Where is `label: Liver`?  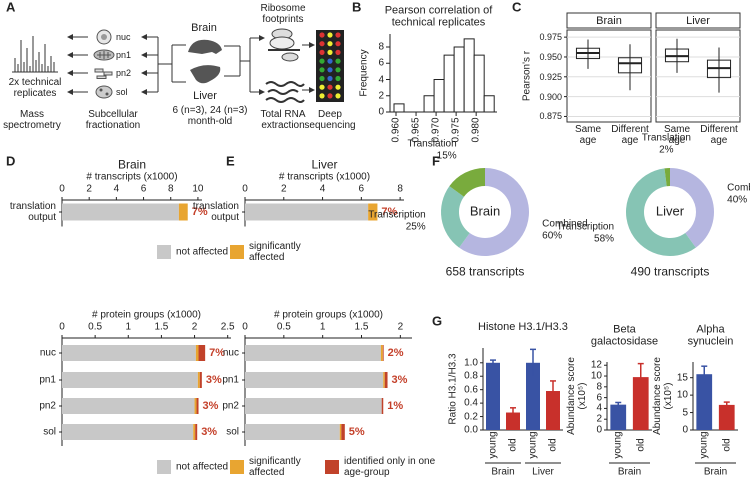
label: Liver is located at coordinates (205, 95).